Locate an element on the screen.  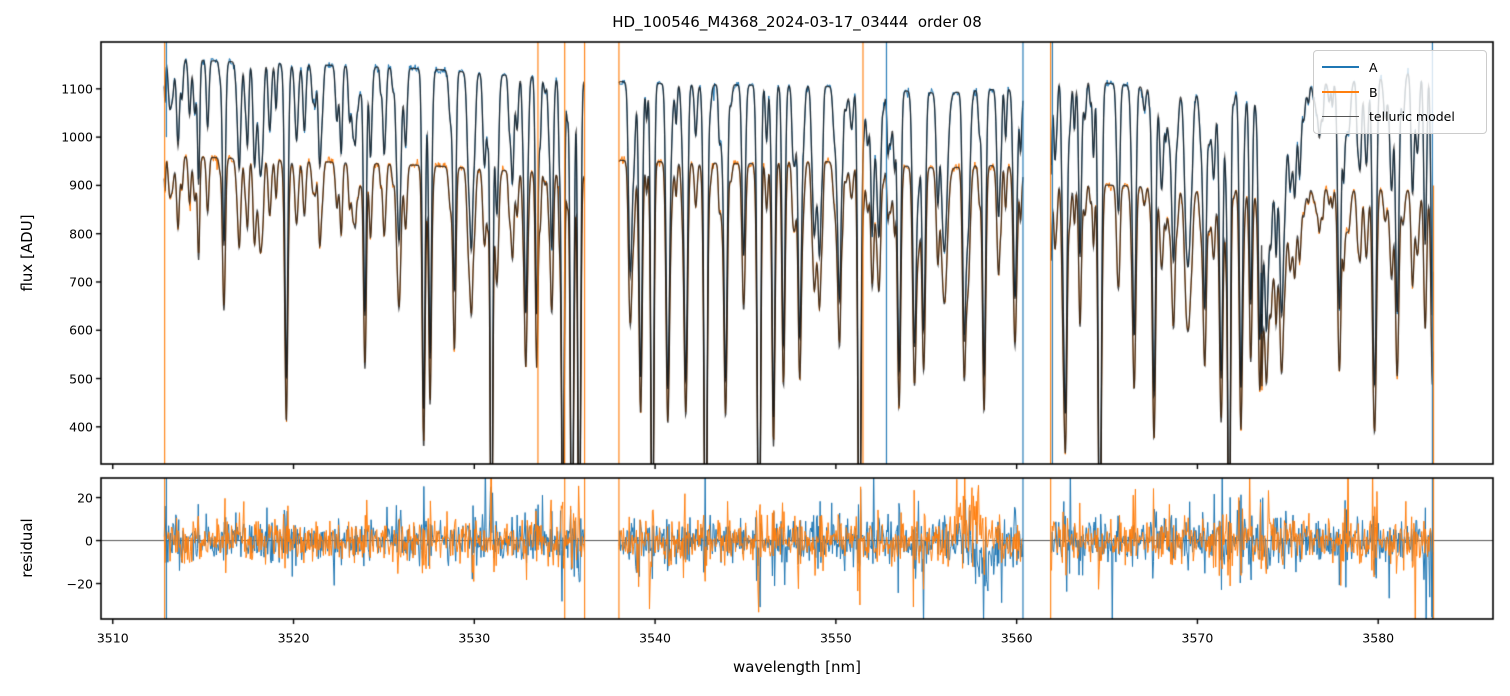
x-tick-label: 3540 is located at coordinates (655, 638).